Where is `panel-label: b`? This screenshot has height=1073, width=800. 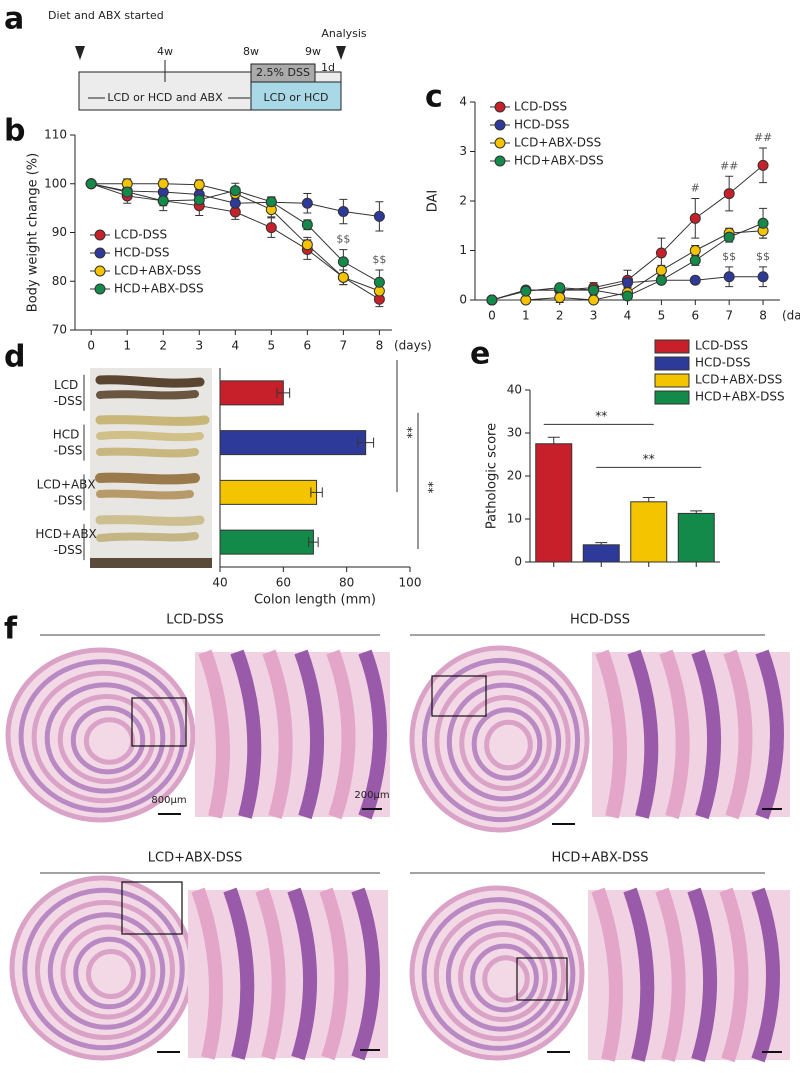 panel-label: b is located at coordinates (14, 131).